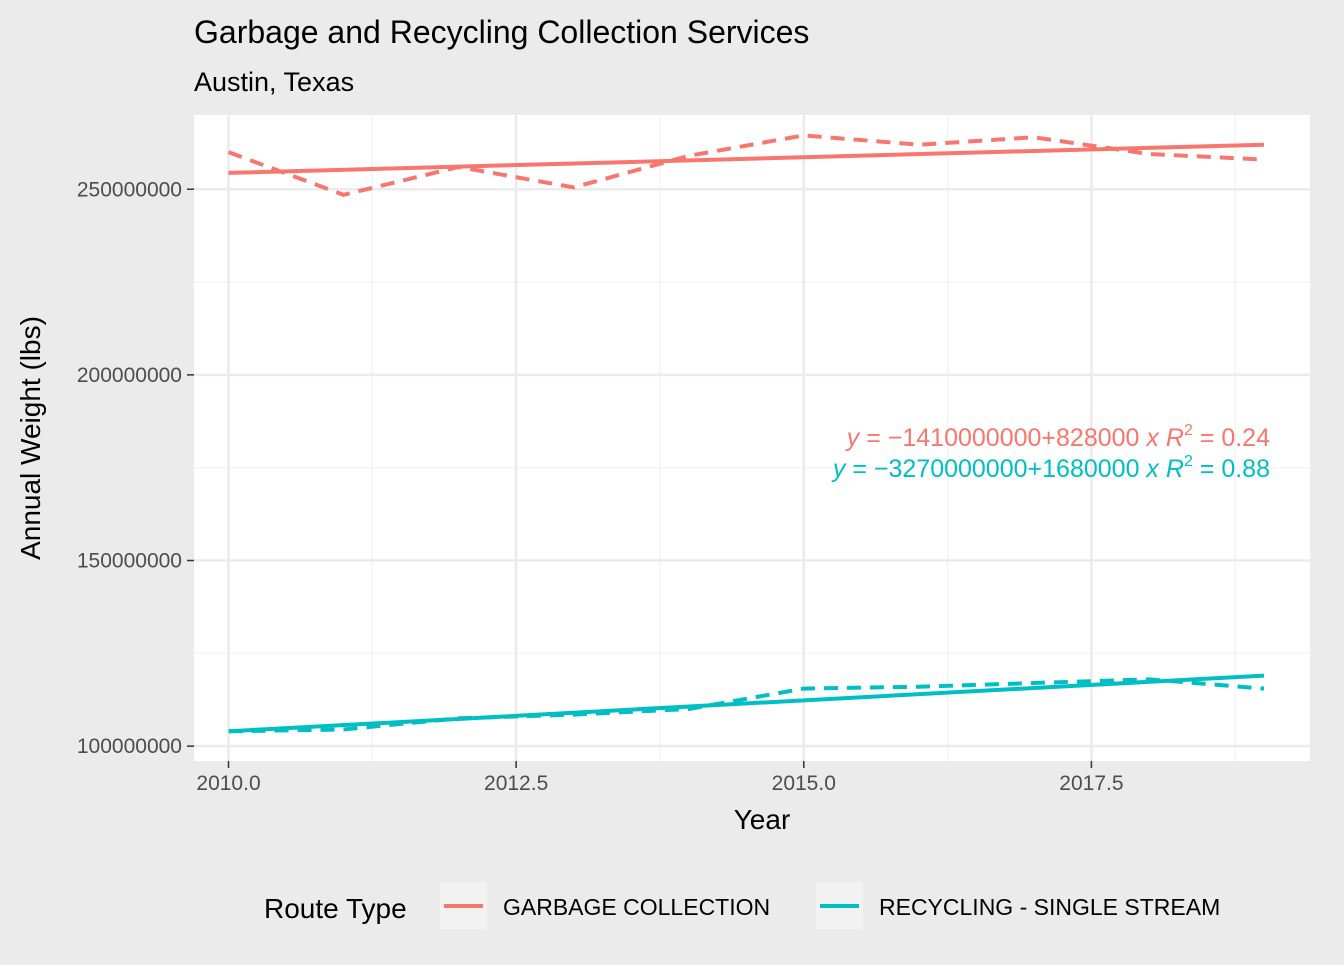  What do you see at coordinates (1049, 907) in the screenshot?
I see `legend-label-1: RECYCLING - SINGLE STREAM` at bounding box center [1049, 907].